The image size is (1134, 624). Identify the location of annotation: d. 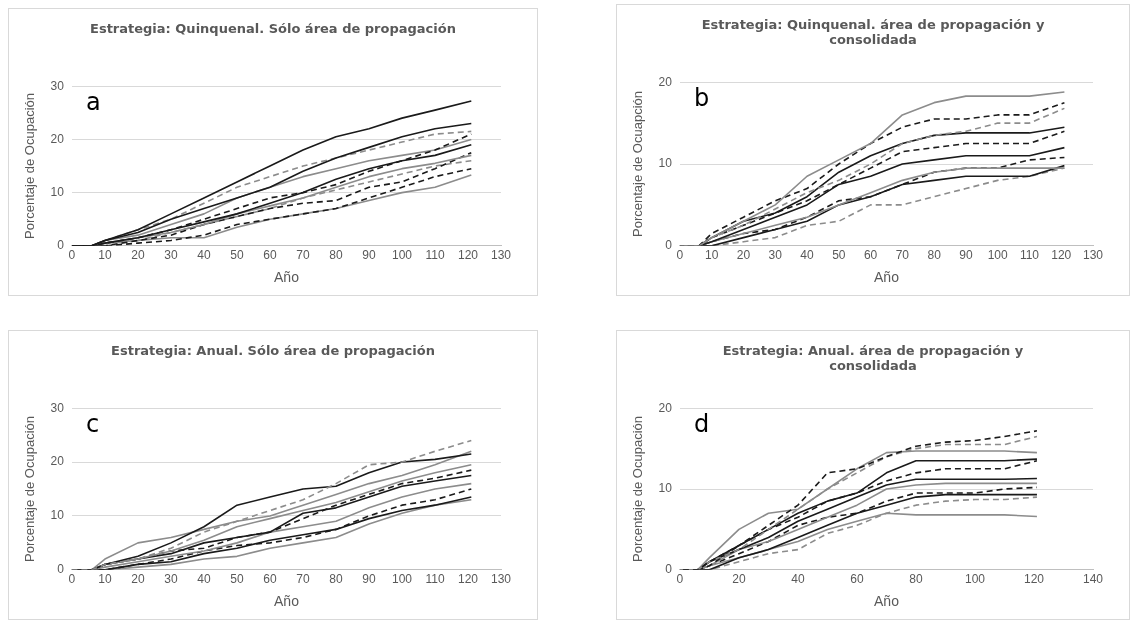
(701, 424).